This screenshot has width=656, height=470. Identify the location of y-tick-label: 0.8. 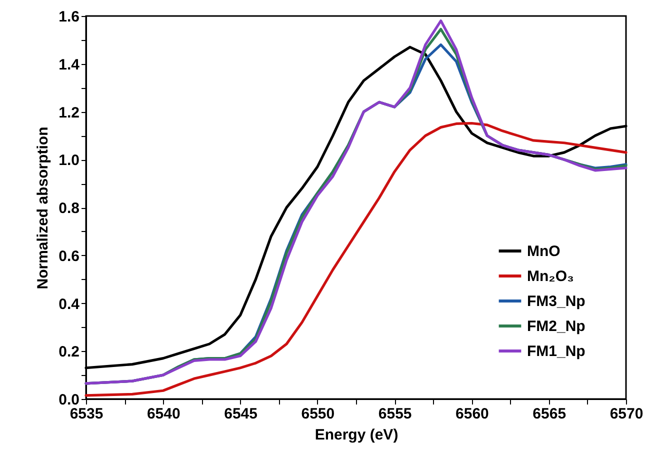
(69, 208).